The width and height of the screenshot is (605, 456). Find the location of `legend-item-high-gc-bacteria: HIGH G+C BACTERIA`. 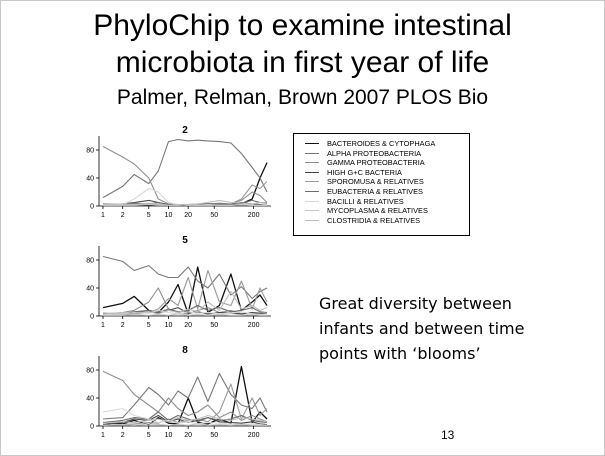

legend-item-high-gc-bacteria: HIGH G+C BACTERIA is located at coordinates (381, 173).